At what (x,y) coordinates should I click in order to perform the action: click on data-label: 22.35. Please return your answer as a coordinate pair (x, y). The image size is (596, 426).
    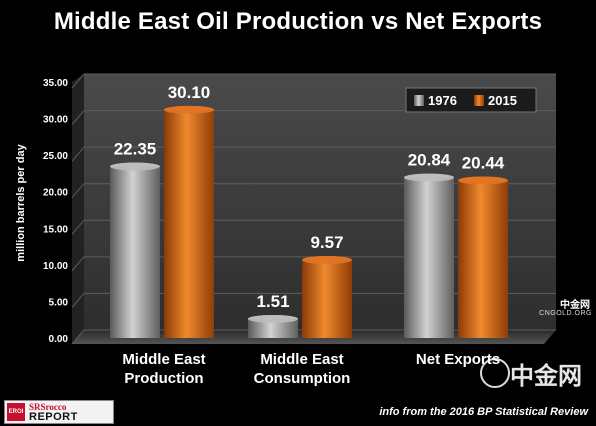
    Looking at the image, I should click on (135, 149).